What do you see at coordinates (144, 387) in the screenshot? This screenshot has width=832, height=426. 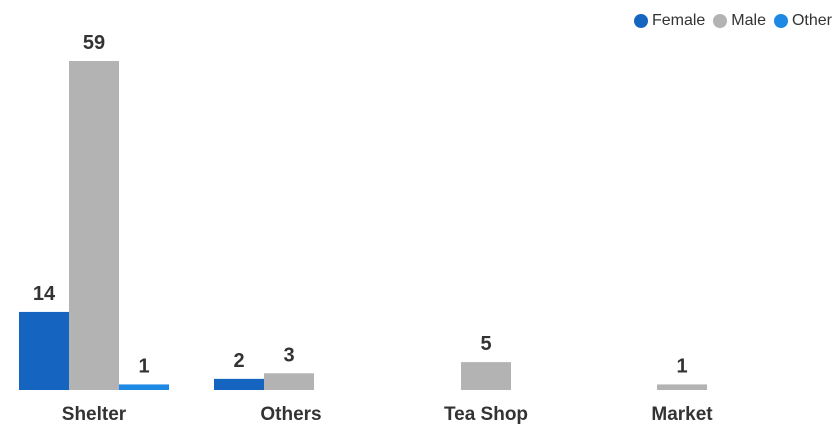 I see `bar-shelter-other` at bounding box center [144, 387].